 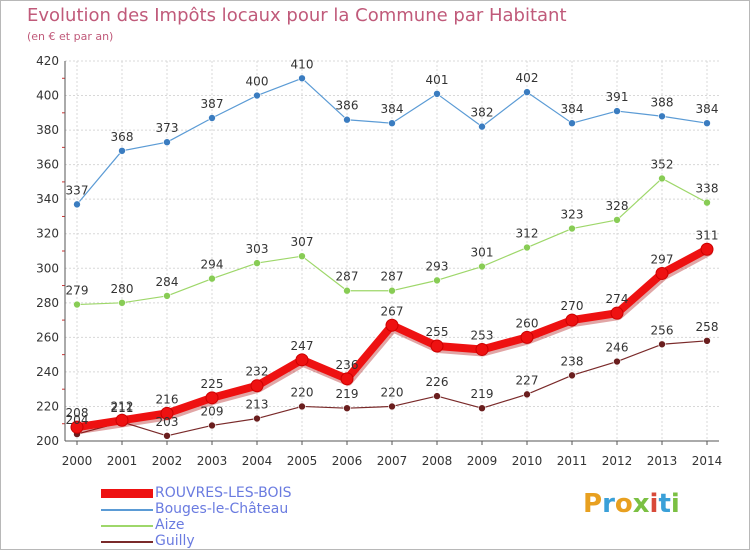 What do you see at coordinates (47, 130) in the screenshot?
I see `y-tick-label: 380` at bounding box center [47, 130].